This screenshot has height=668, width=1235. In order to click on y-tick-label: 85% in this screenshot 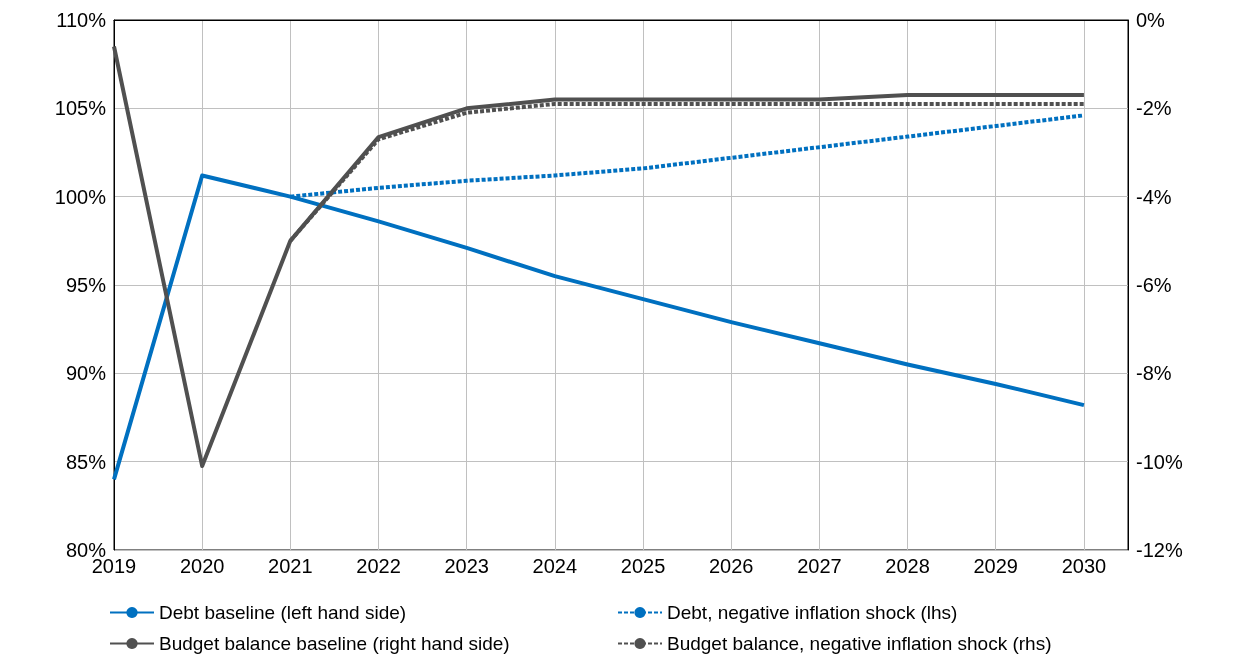, I will do `click(86, 461)`.